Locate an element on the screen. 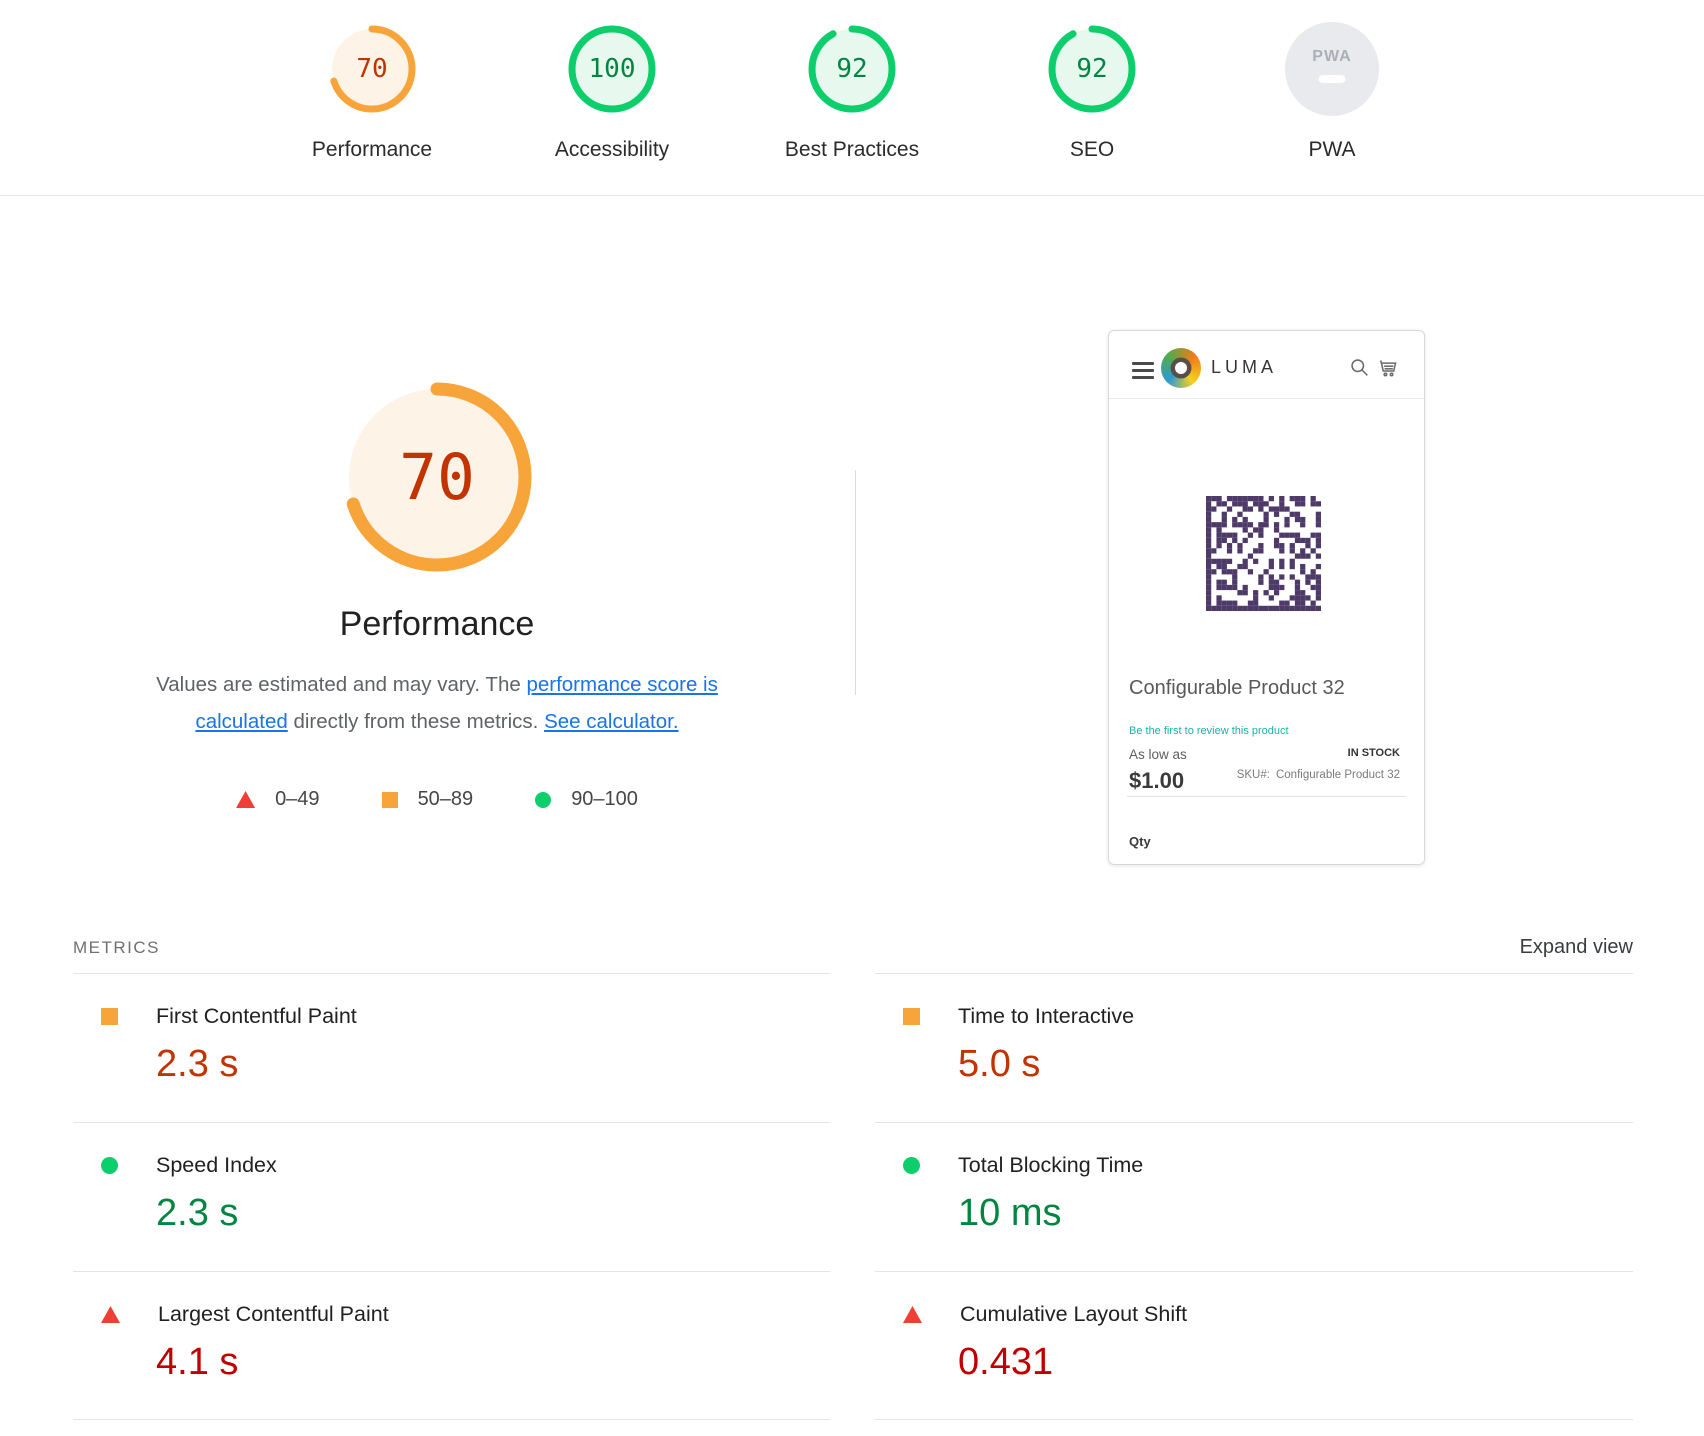  metrics-header: METRICS Expand view is located at coordinates (853, 947).